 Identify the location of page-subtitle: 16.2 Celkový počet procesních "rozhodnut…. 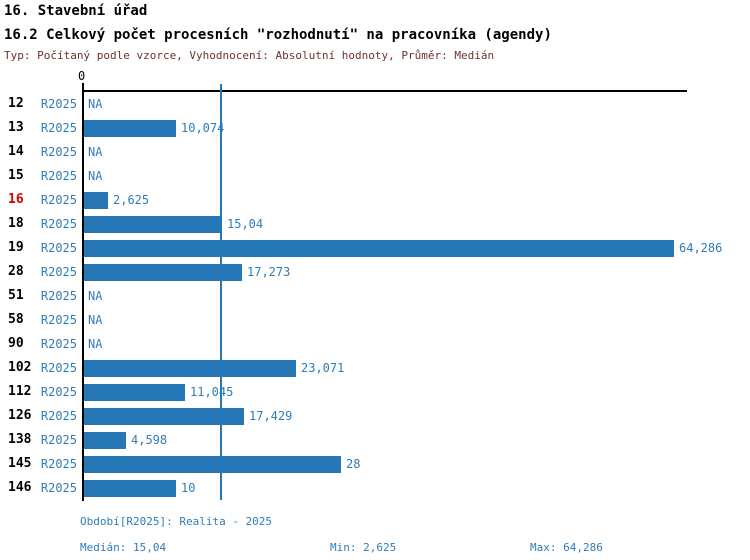
(278, 35).